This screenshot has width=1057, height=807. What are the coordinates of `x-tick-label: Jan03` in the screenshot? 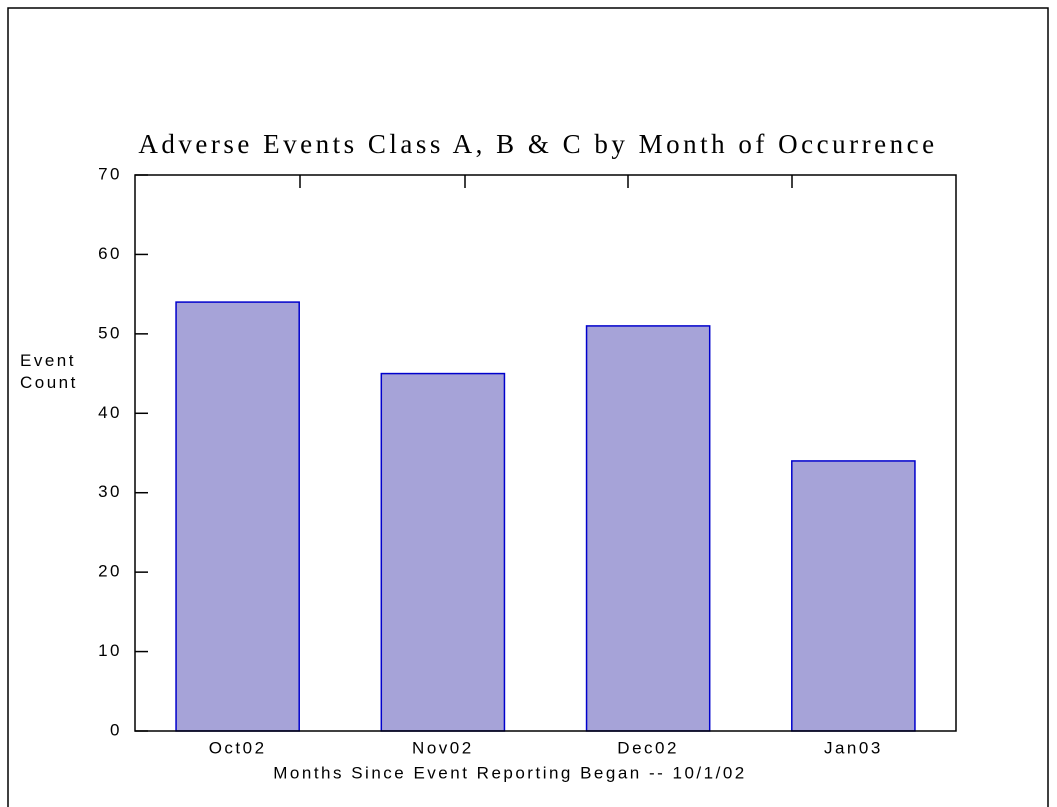 It's located at (853, 747).